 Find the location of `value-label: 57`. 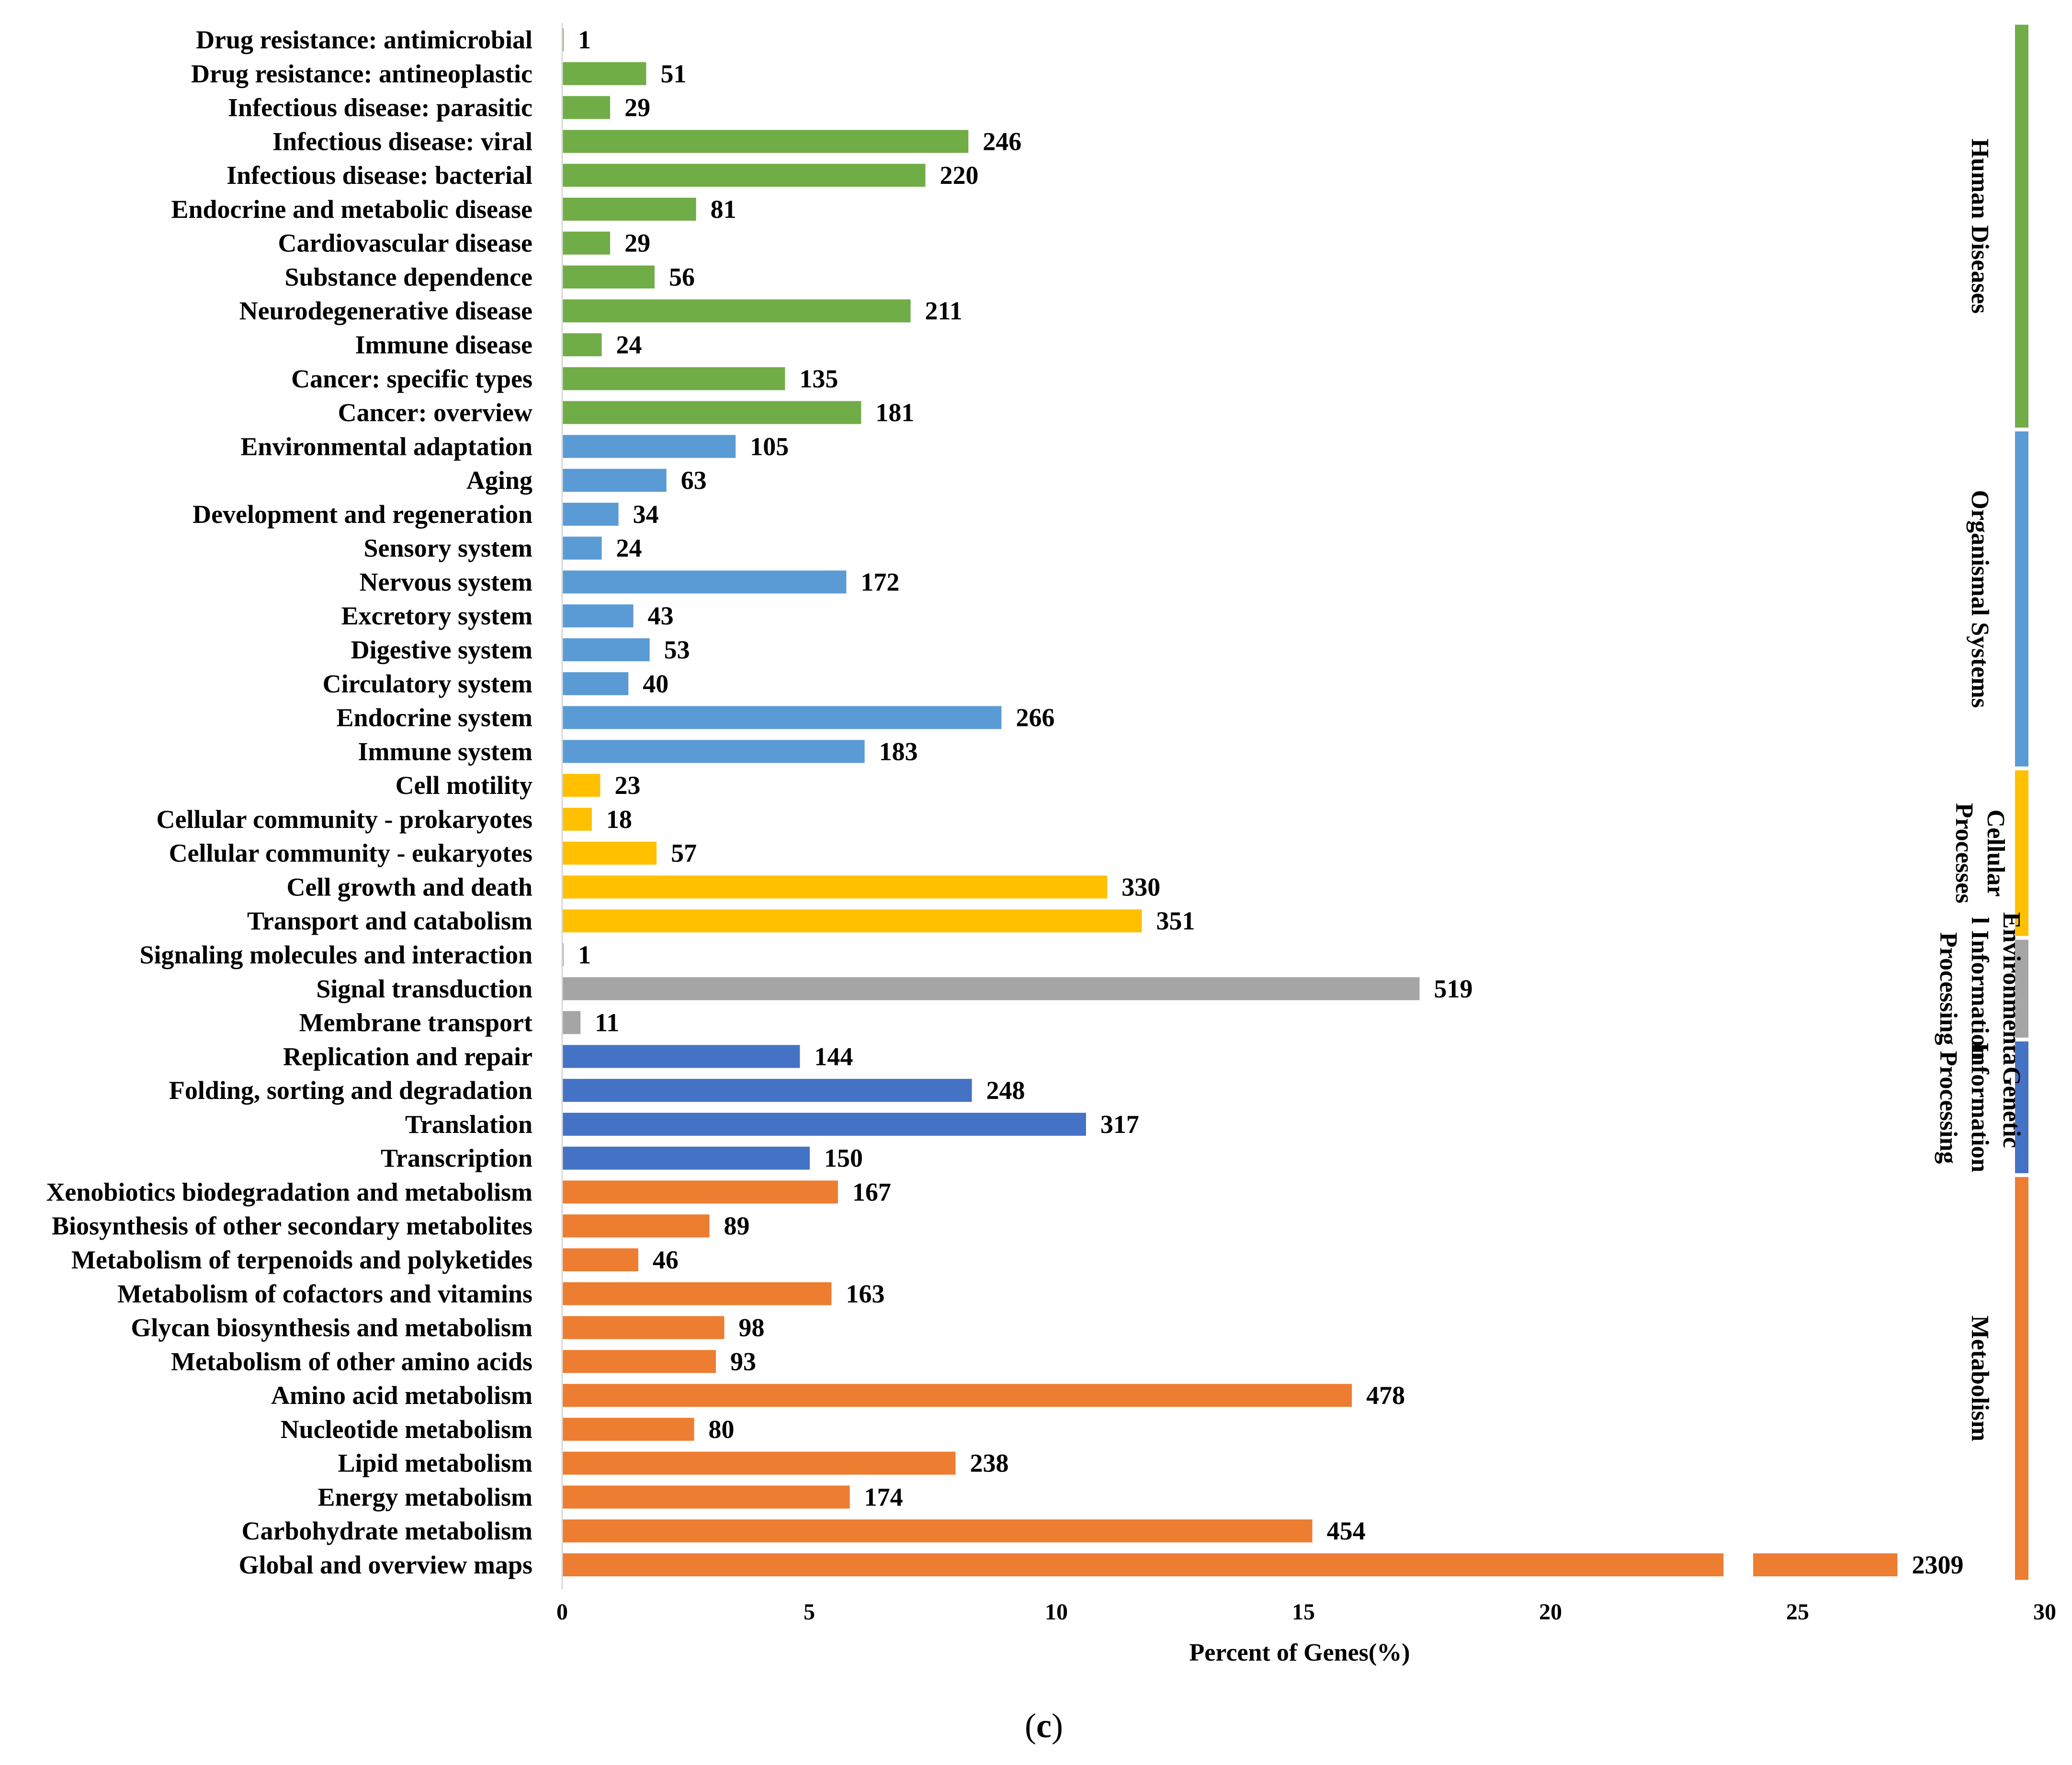

value-label: 57 is located at coordinates (684, 853).